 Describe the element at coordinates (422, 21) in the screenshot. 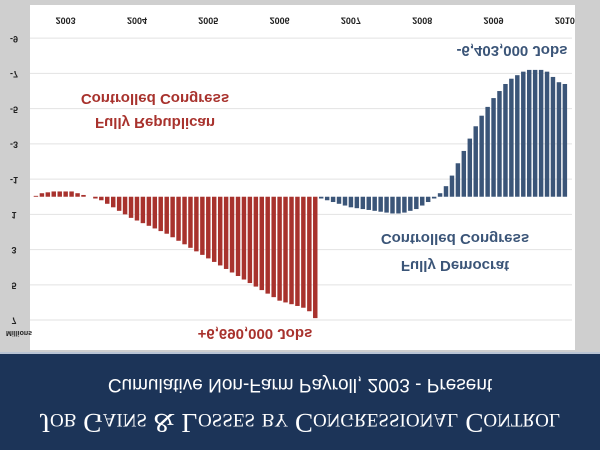

I see `x-tick-label: 2008` at that location.